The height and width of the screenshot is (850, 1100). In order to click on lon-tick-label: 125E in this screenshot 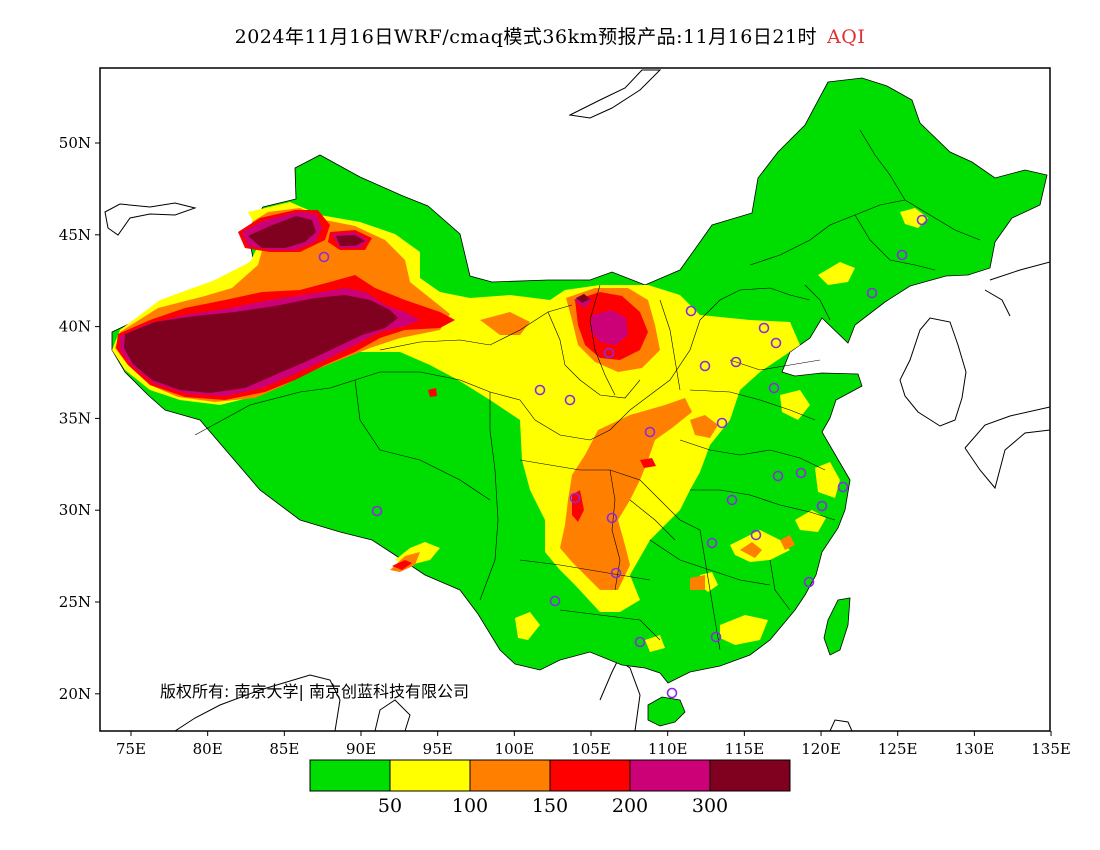, I will do `click(898, 749)`.